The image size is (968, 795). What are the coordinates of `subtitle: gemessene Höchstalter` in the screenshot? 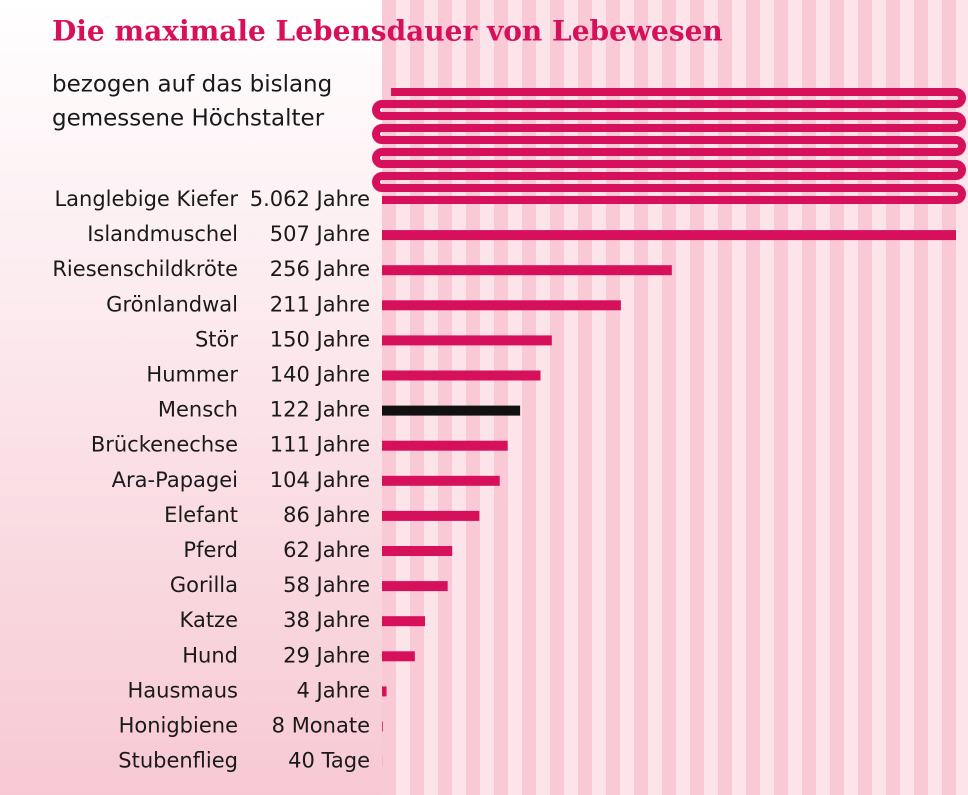 It's located at (188, 119).